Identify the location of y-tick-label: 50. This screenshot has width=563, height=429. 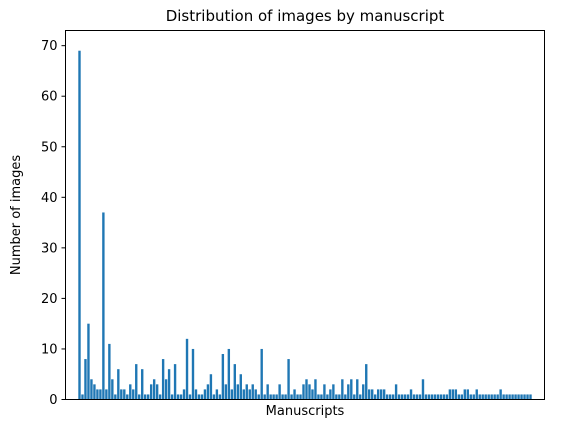
(49, 147).